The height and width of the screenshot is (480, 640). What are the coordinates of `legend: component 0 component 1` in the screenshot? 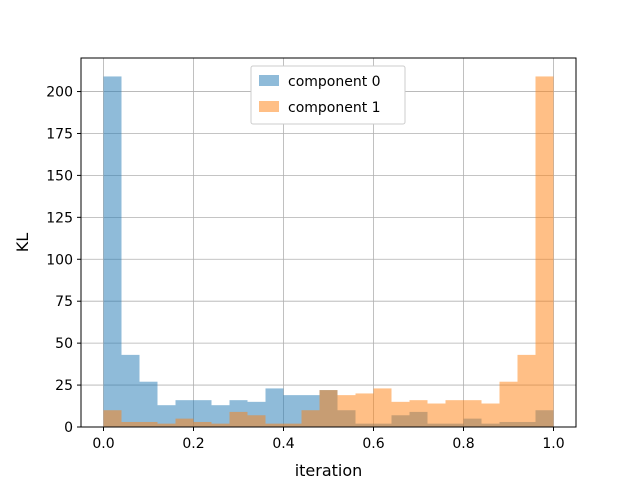 It's located at (328, 95).